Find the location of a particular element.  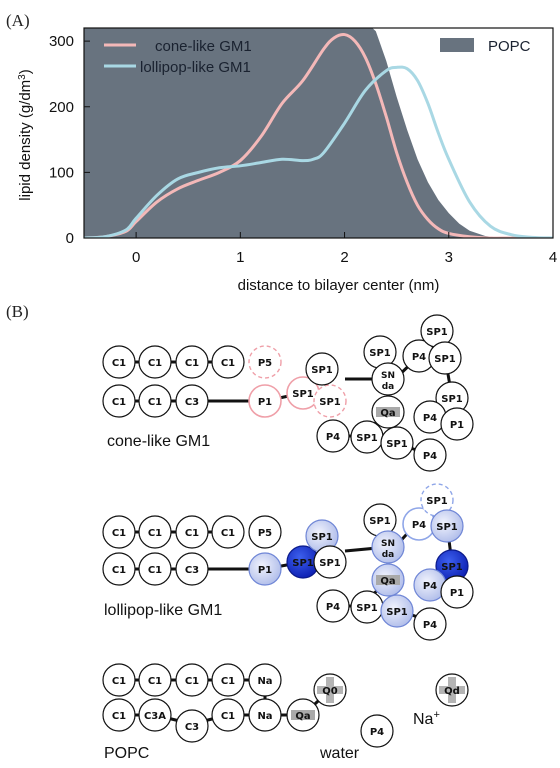

bead-qd: Qd is located at coordinates (452, 690).